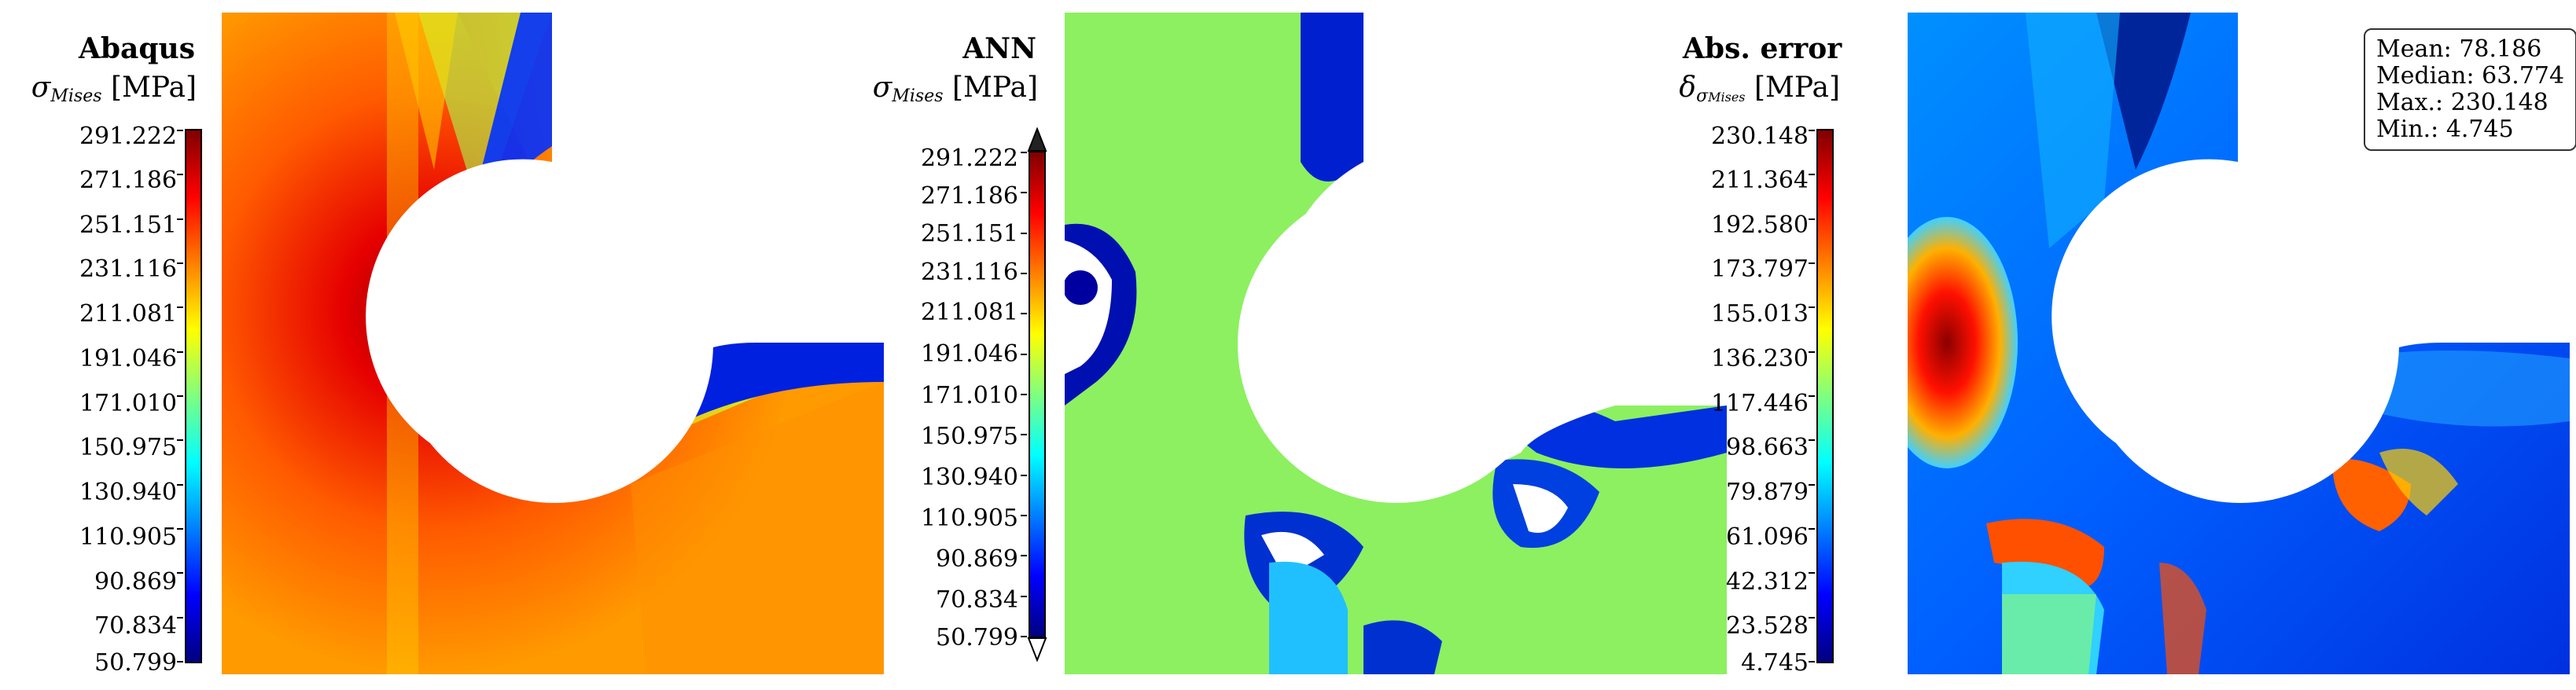 This screenshot has height=690, width=2576. What do you see at coordinates (1759, 404) in the screenshot?
I see `tick-label: 117.446` at bounding box center [1759, 404].